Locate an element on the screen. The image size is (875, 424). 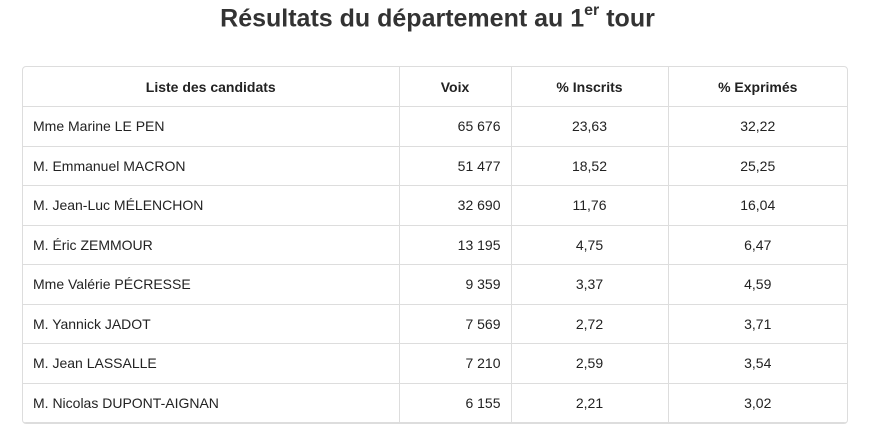
table-cell: M. Jean LASSALLE is located at coordinates (211, 363).